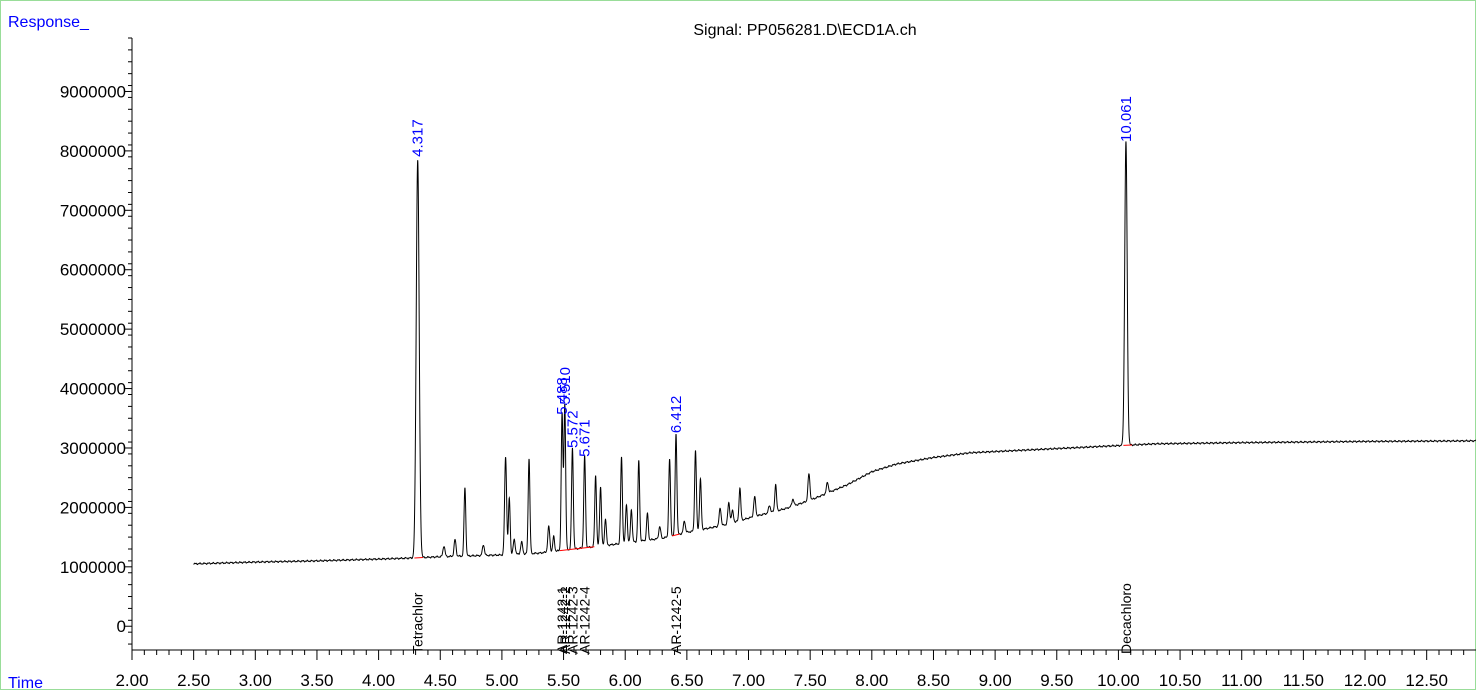  What do you see at coordinates (871, 680) in the screenshot?
I see `x-tick-label: 8.00` at bounding box center [871, 680].